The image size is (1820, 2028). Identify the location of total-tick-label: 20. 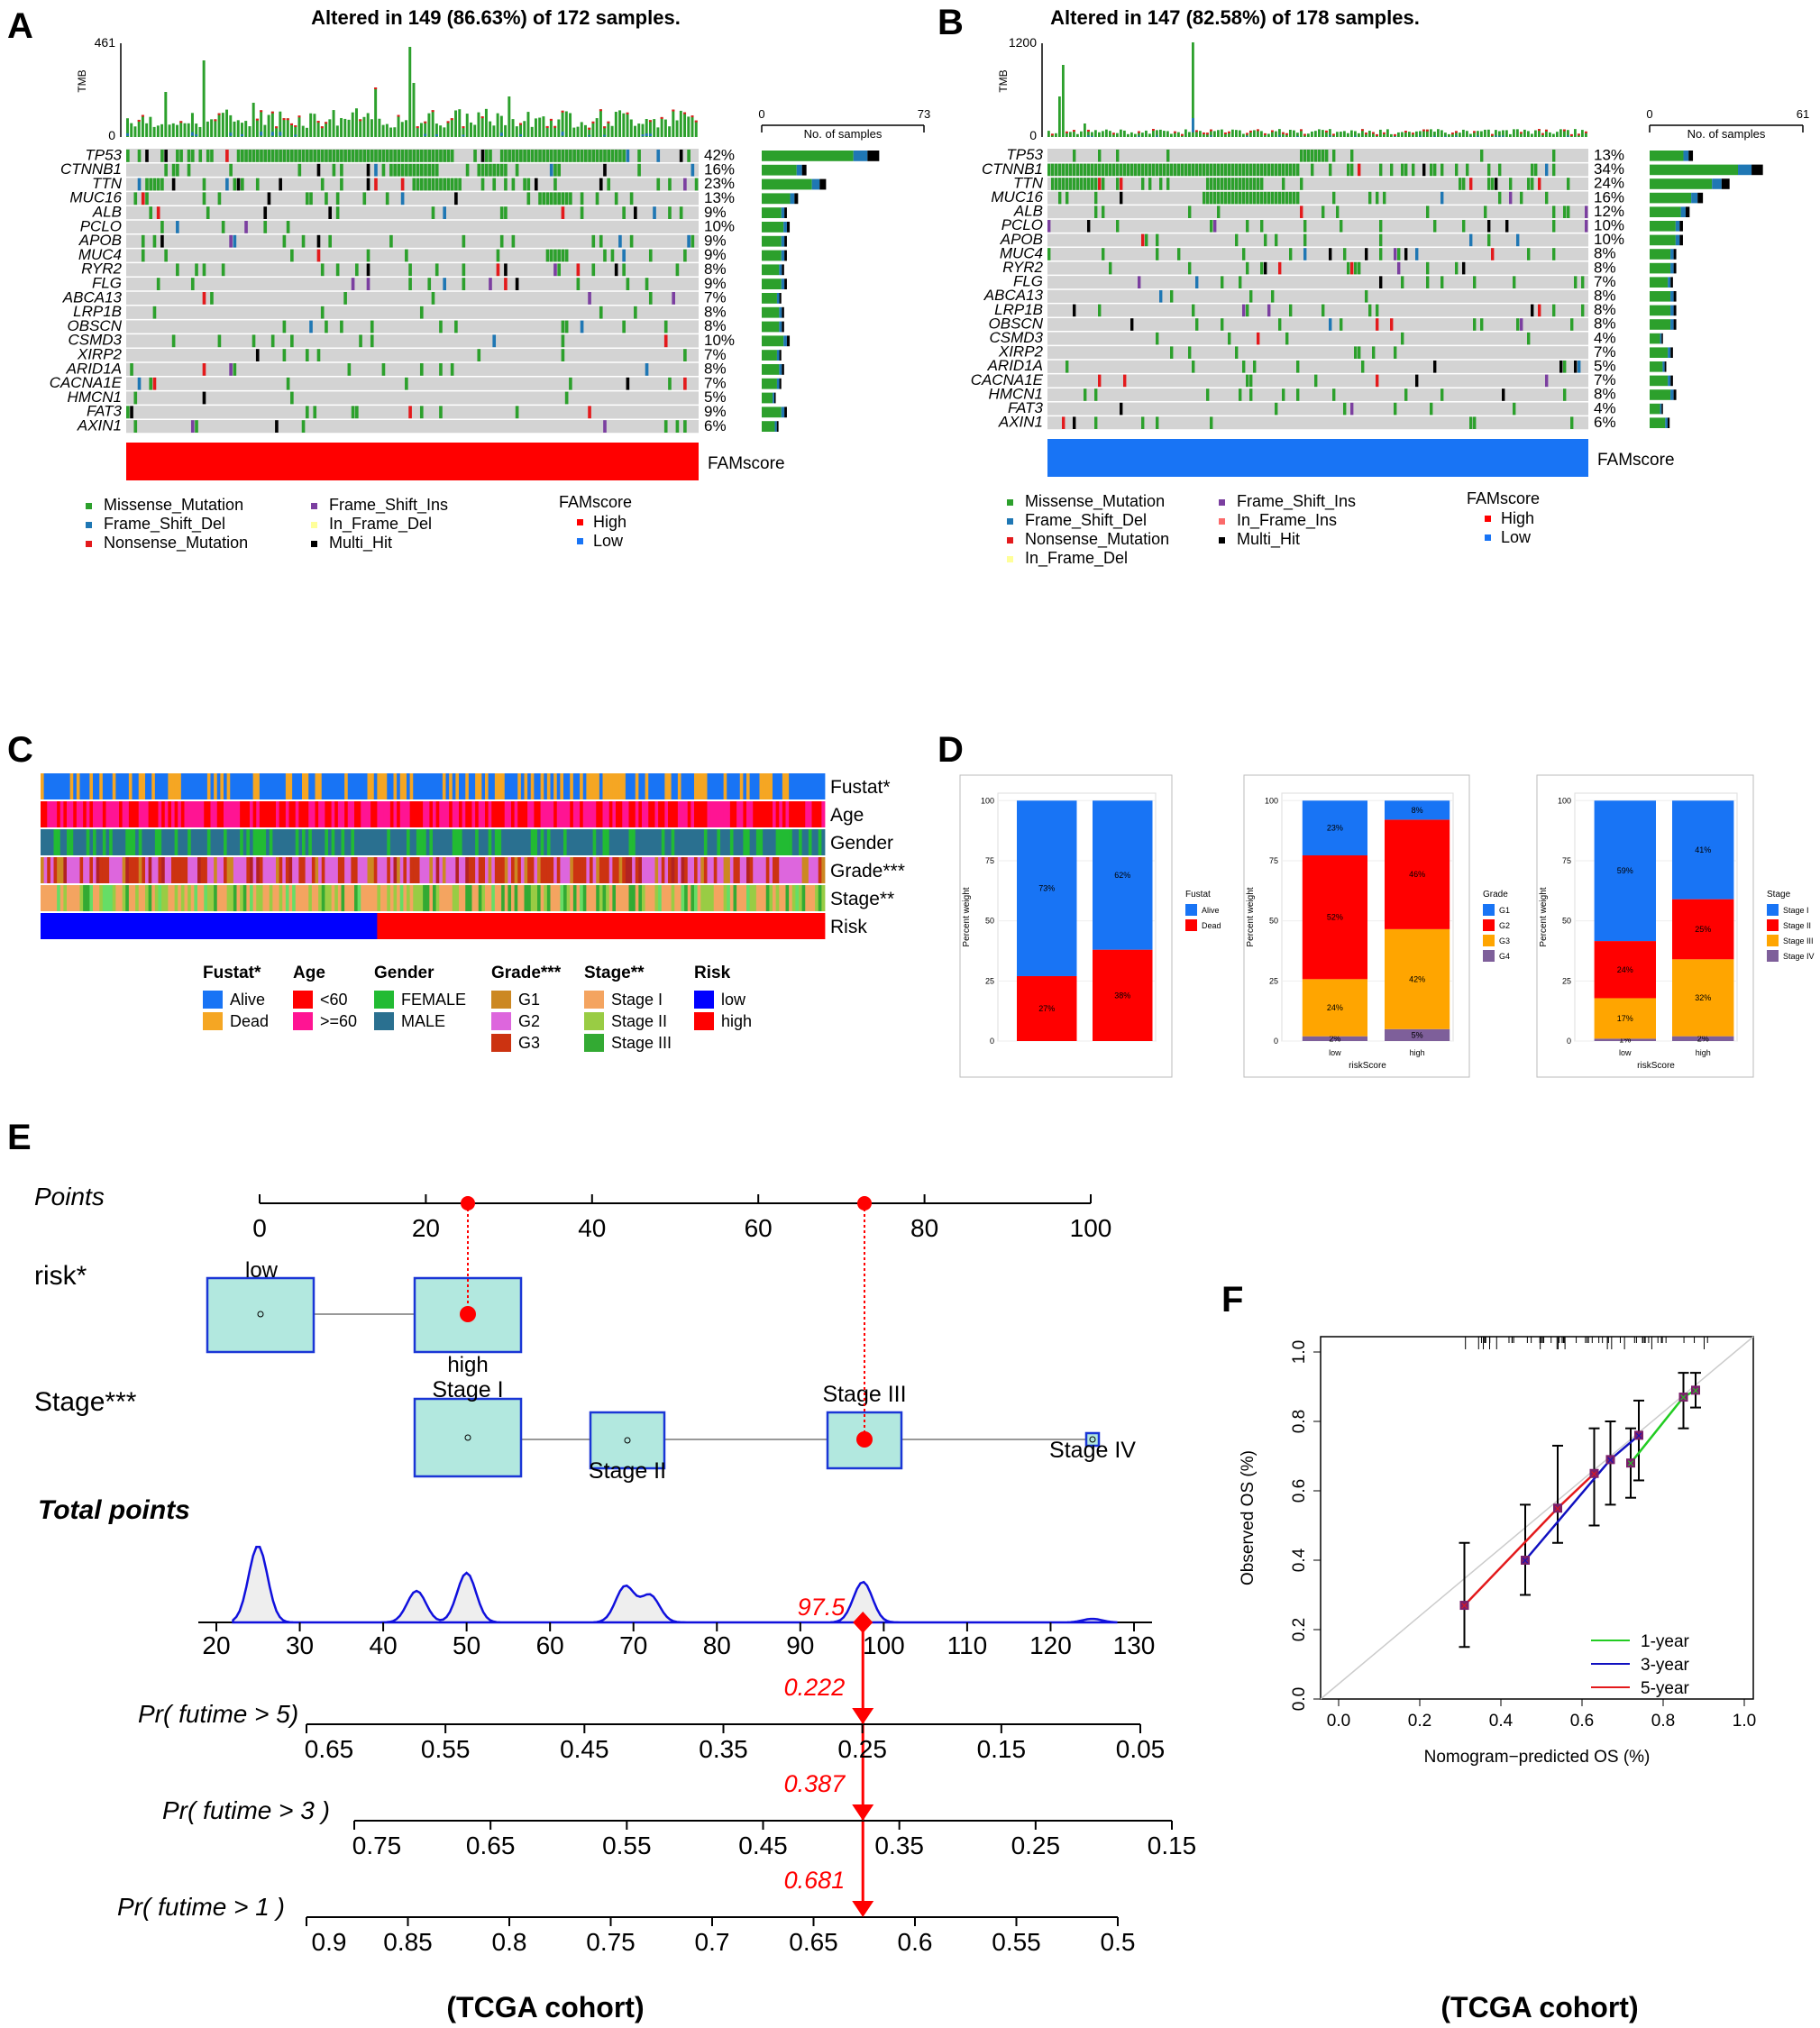
(216, 1645).